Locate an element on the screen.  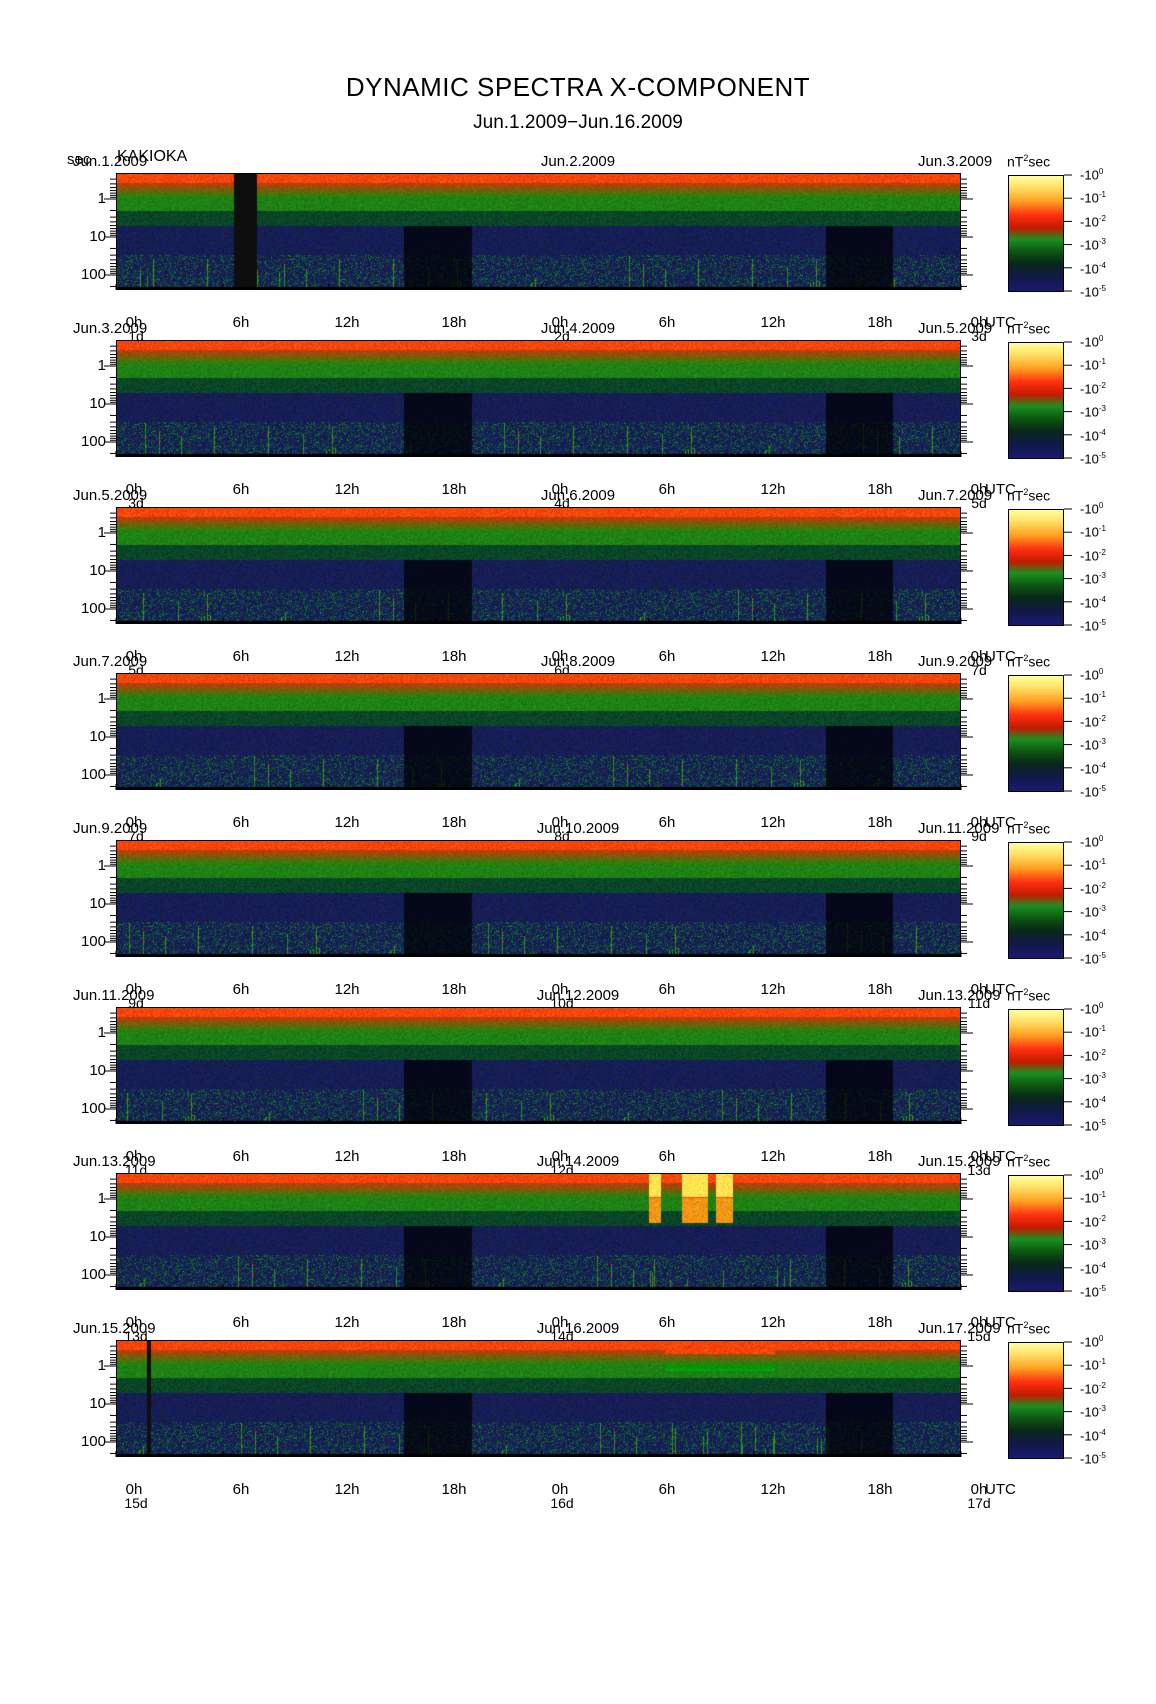
panel-date-mid: Jun.12.2009 is located at coordinates (578, 995).